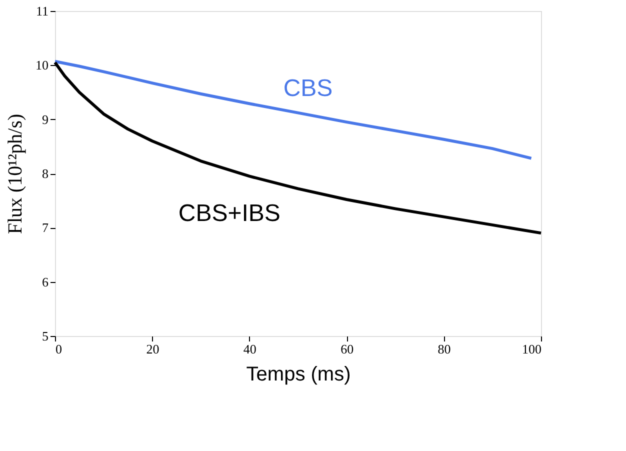  Describe the element at coordinates (59, 349) in the screenshot. I see `x-tick-label: 0` at that location.